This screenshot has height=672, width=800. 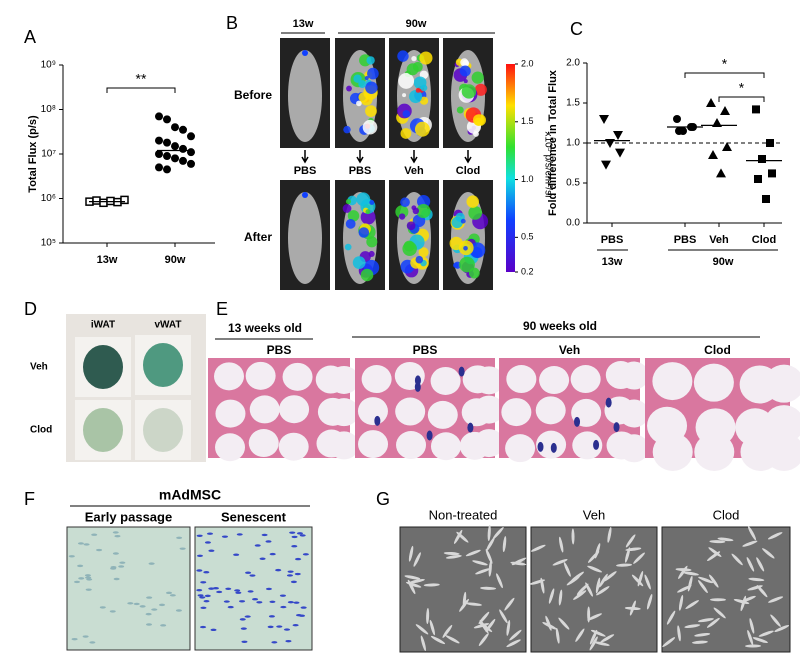 What do you see at coordinates (265, 328) in the screenshot?
I see `group-label: 13 weeks old` at bounding box center [265, 328].